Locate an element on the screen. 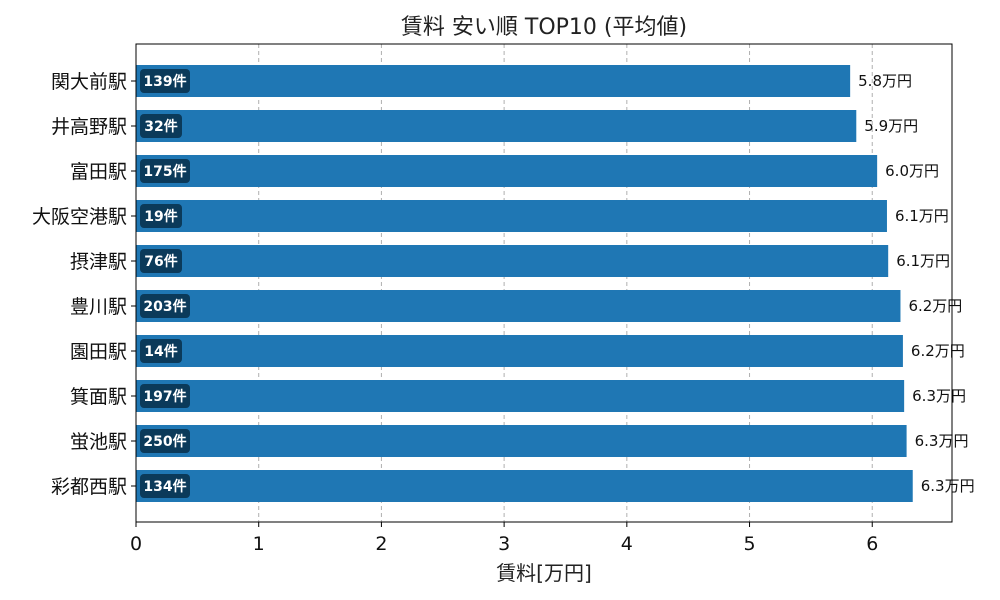 The height and width of the screenshot is (600, 1000). value-label: 5.8万円 is located at coordinates (885, 81).